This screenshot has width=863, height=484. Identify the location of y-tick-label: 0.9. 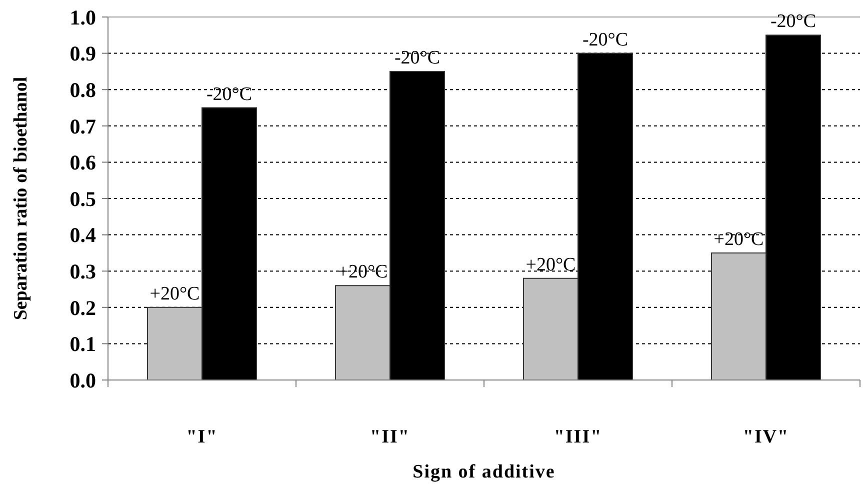
(83, 54).